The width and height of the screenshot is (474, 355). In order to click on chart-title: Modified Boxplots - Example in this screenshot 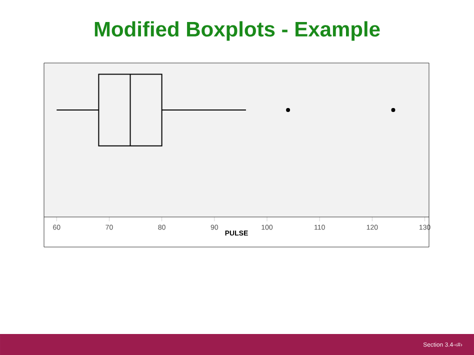, I will do `click(237, 31)`.